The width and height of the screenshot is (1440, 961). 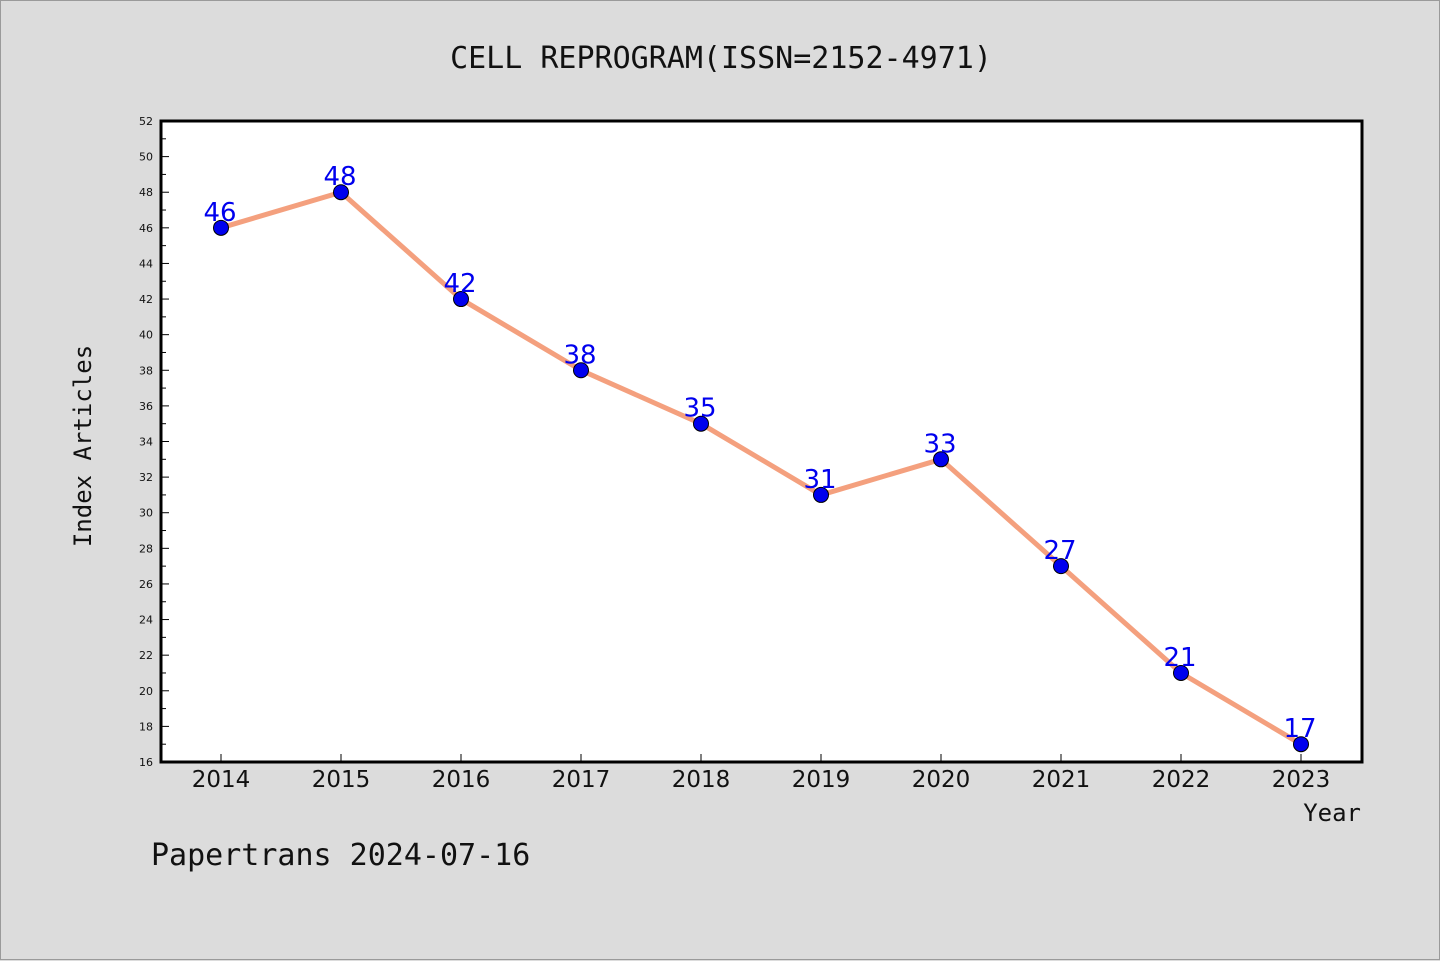 What do you see at coordinates (459, 284) in the screenshot?
I see `data-label: 42` at bounding box center [459, 284].